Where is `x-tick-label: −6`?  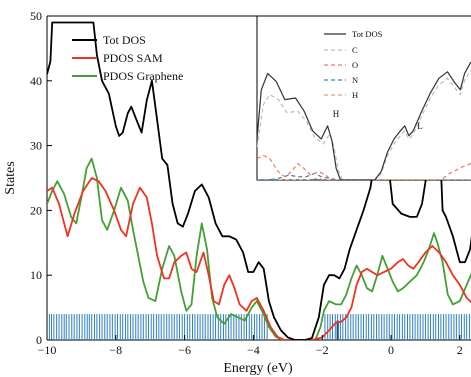 x-tick-label: −6 is located at coordinates (184, 350).